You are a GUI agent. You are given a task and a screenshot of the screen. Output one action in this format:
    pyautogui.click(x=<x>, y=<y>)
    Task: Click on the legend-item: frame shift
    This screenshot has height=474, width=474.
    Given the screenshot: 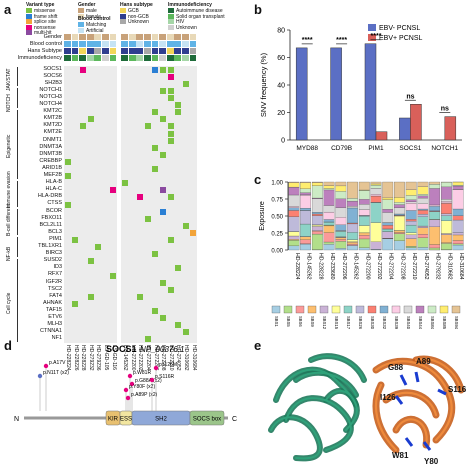 What is the action you would take?
    pyautogui.click(x=41, y=17)
    